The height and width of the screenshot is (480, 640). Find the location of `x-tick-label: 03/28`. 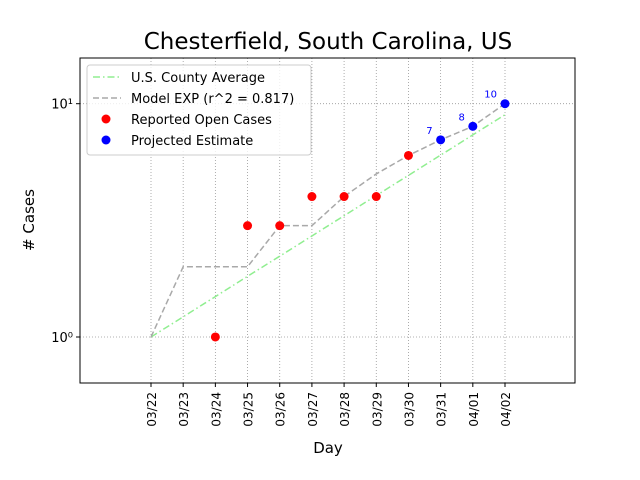

x-tick-label: 03/28 is located at coordinates (345, 409).